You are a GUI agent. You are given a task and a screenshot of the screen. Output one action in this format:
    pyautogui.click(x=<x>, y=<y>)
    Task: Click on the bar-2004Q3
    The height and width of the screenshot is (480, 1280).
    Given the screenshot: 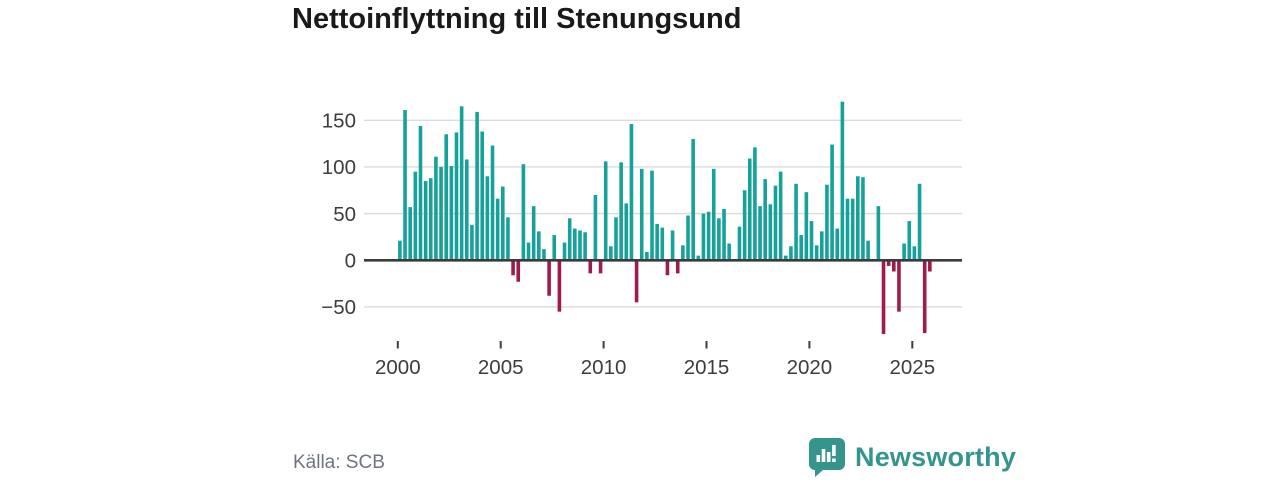 What is the action you would take?
    pyautogui.click(x=492, y=203)
    